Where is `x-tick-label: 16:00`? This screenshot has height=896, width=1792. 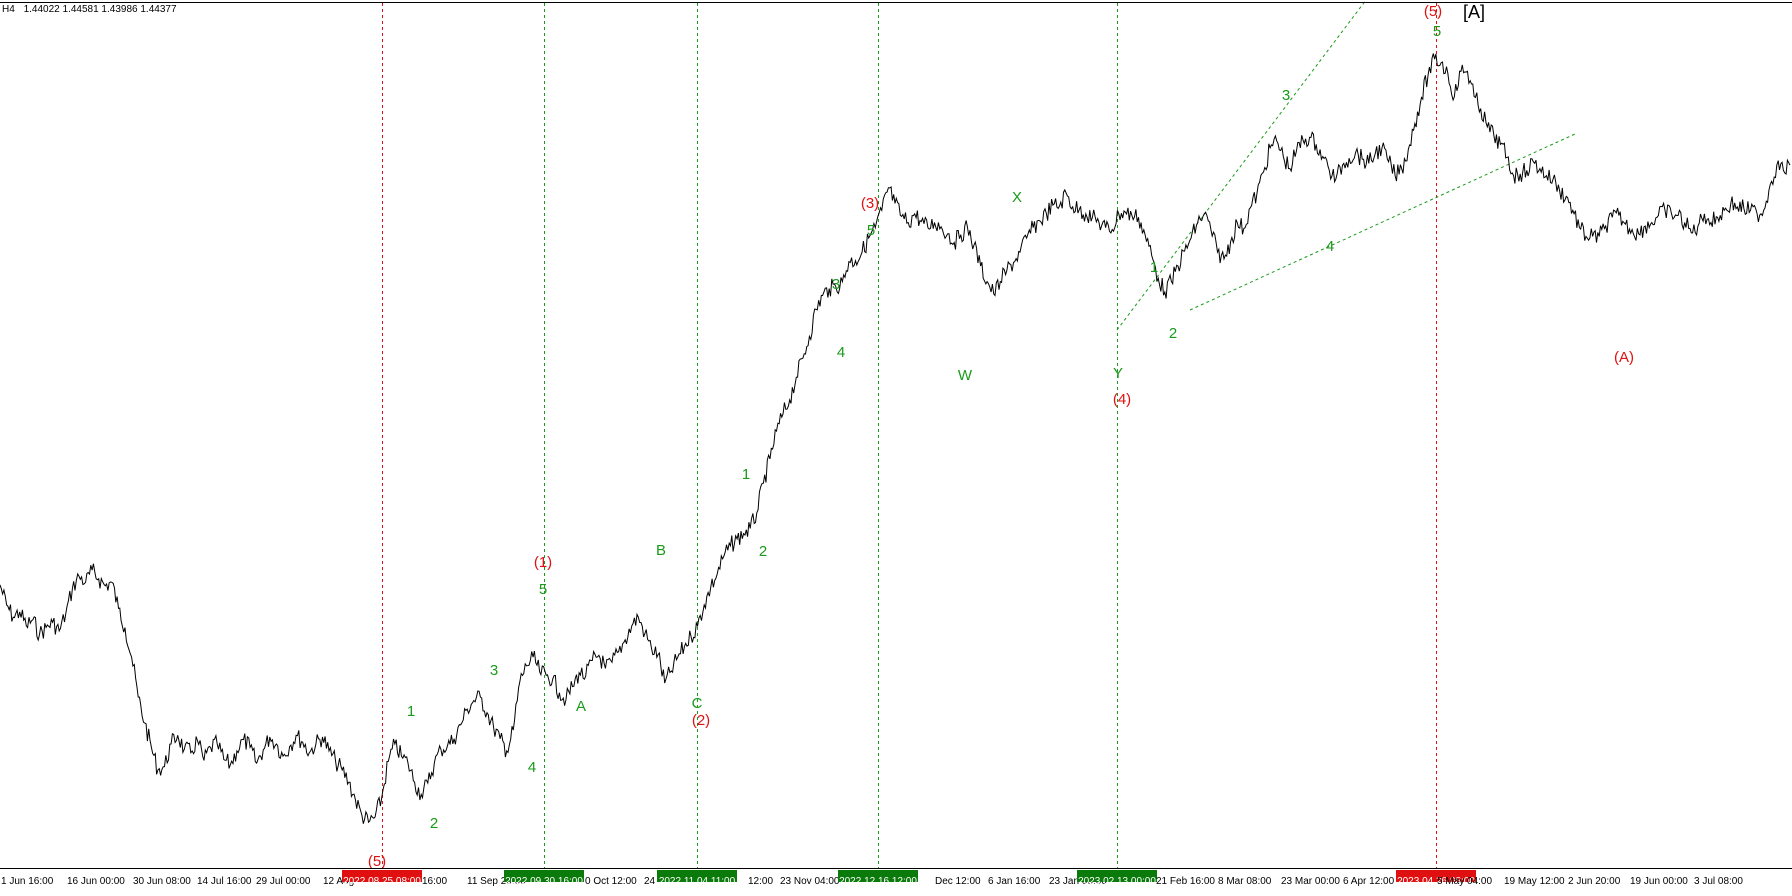 x-tick-label: 16:00 is located at coordinates (434, 881).